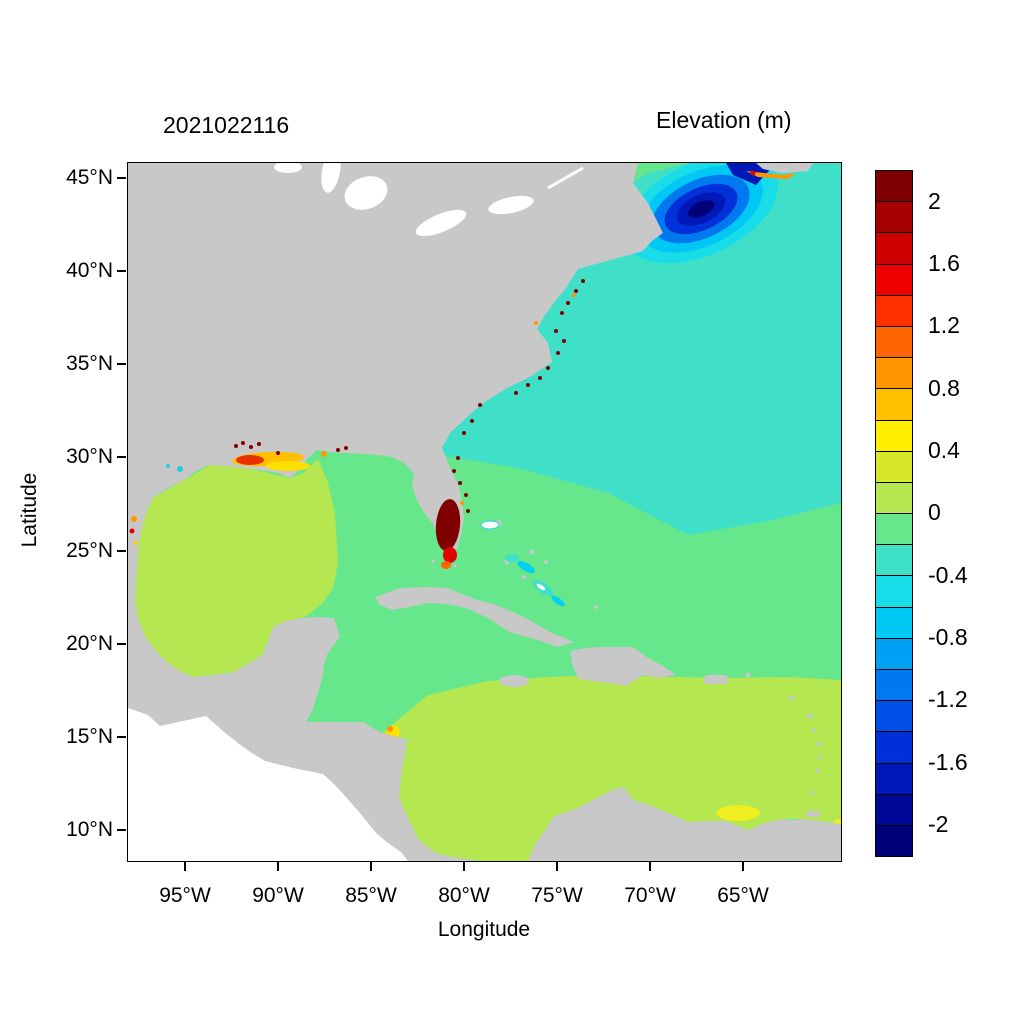  What do you see at coordinates (724, 120) in the screenshot?
I see `colorbar-title: Elevation (m)` at bounding box center [724, 120].